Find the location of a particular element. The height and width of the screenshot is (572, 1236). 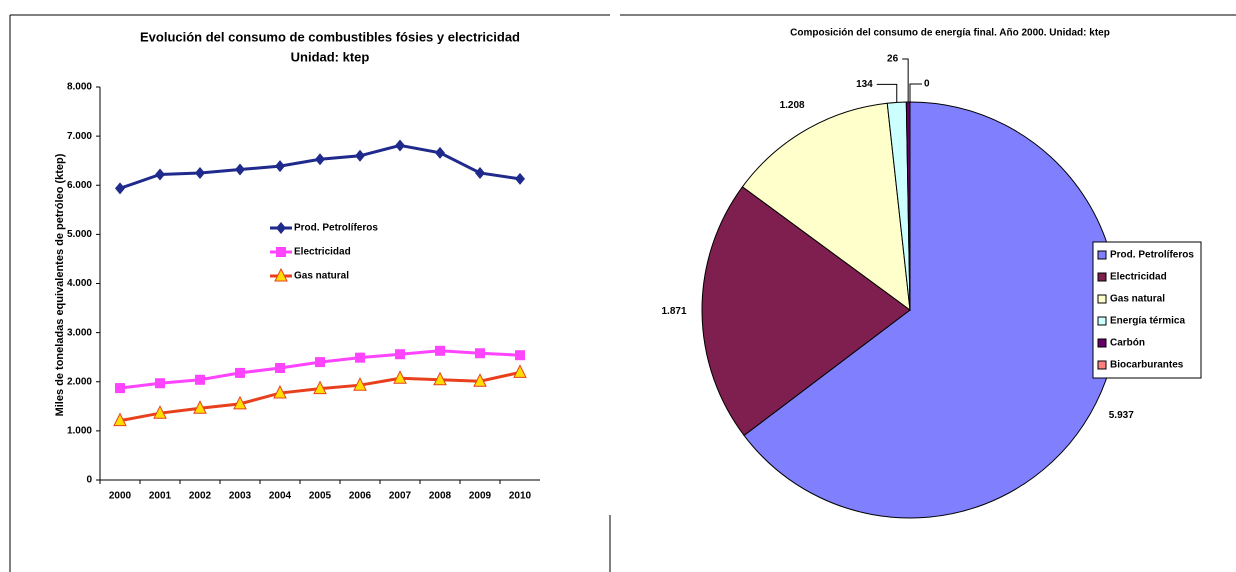

pie-label: 26 is located at coordinates (893, 59).